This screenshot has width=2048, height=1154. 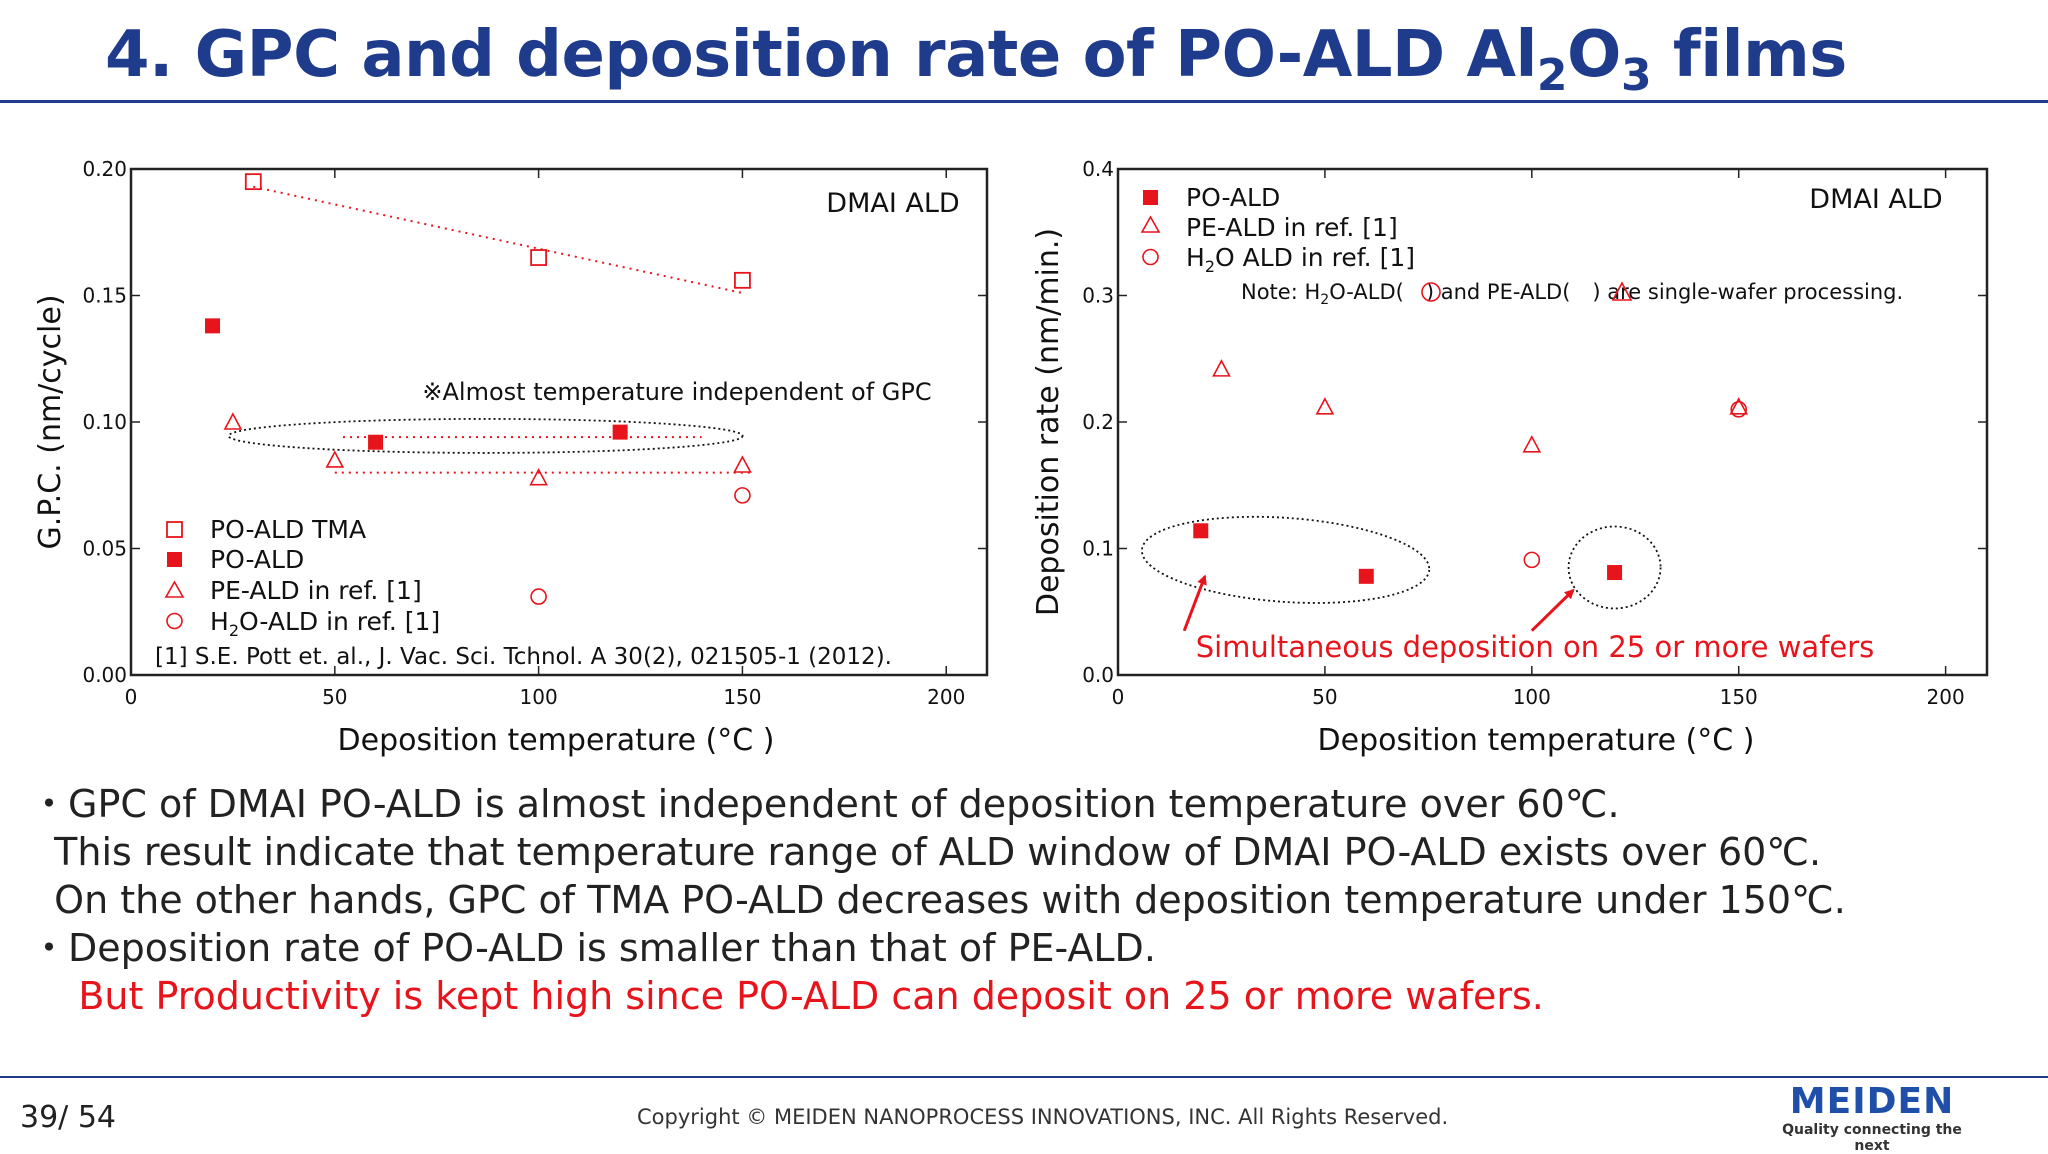 I want to click on meiden-logo: MEIDEN Quality connecting the next, so click(x=1872, y=1118).